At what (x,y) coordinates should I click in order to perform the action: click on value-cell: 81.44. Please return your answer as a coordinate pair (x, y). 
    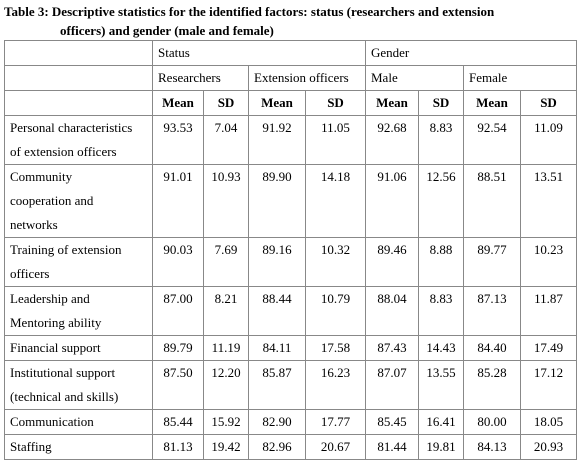
    Looking at the image, I should click on (392, 447).